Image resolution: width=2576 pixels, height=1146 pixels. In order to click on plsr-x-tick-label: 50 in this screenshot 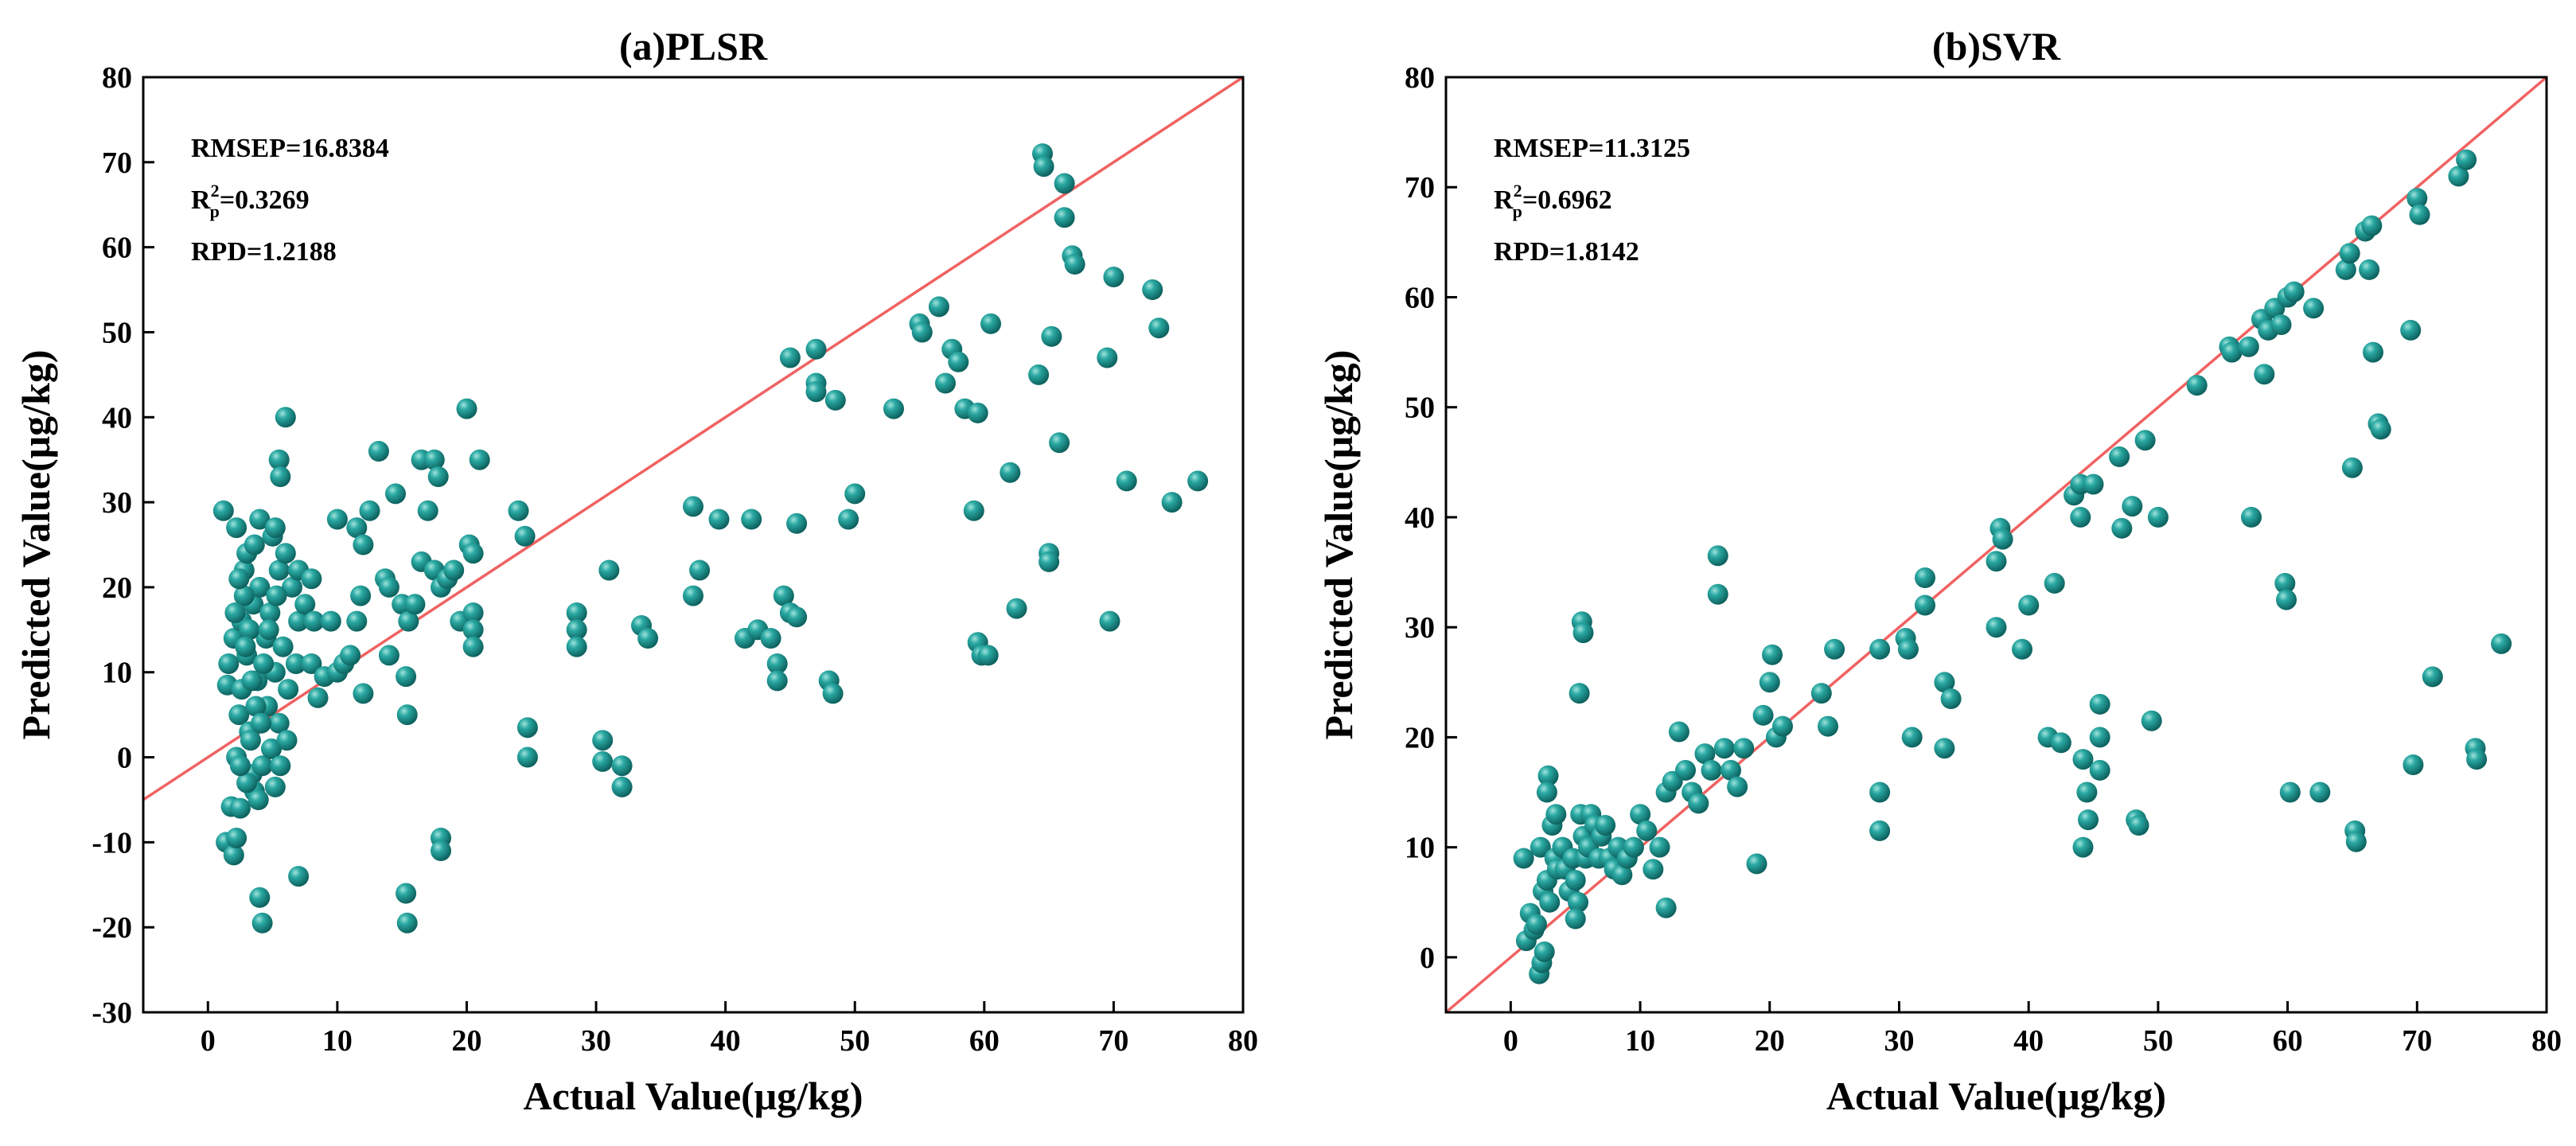, I will do `click(855, 1041)`.